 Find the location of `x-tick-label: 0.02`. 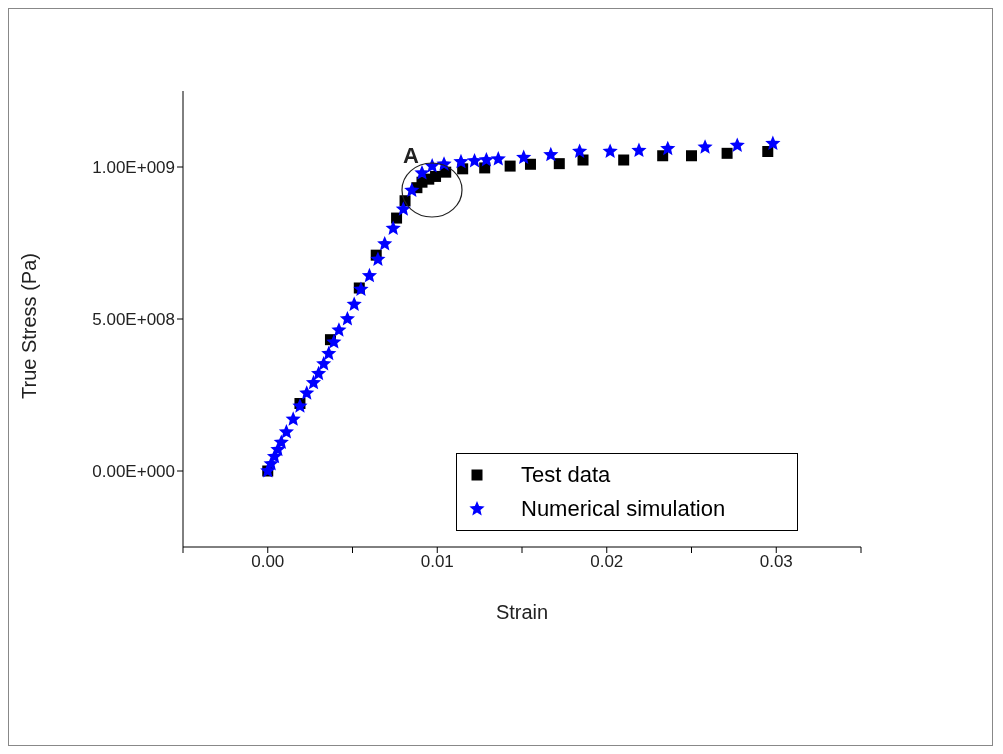

x-tick-label: 0.02 is located at coordinates (607, 562).